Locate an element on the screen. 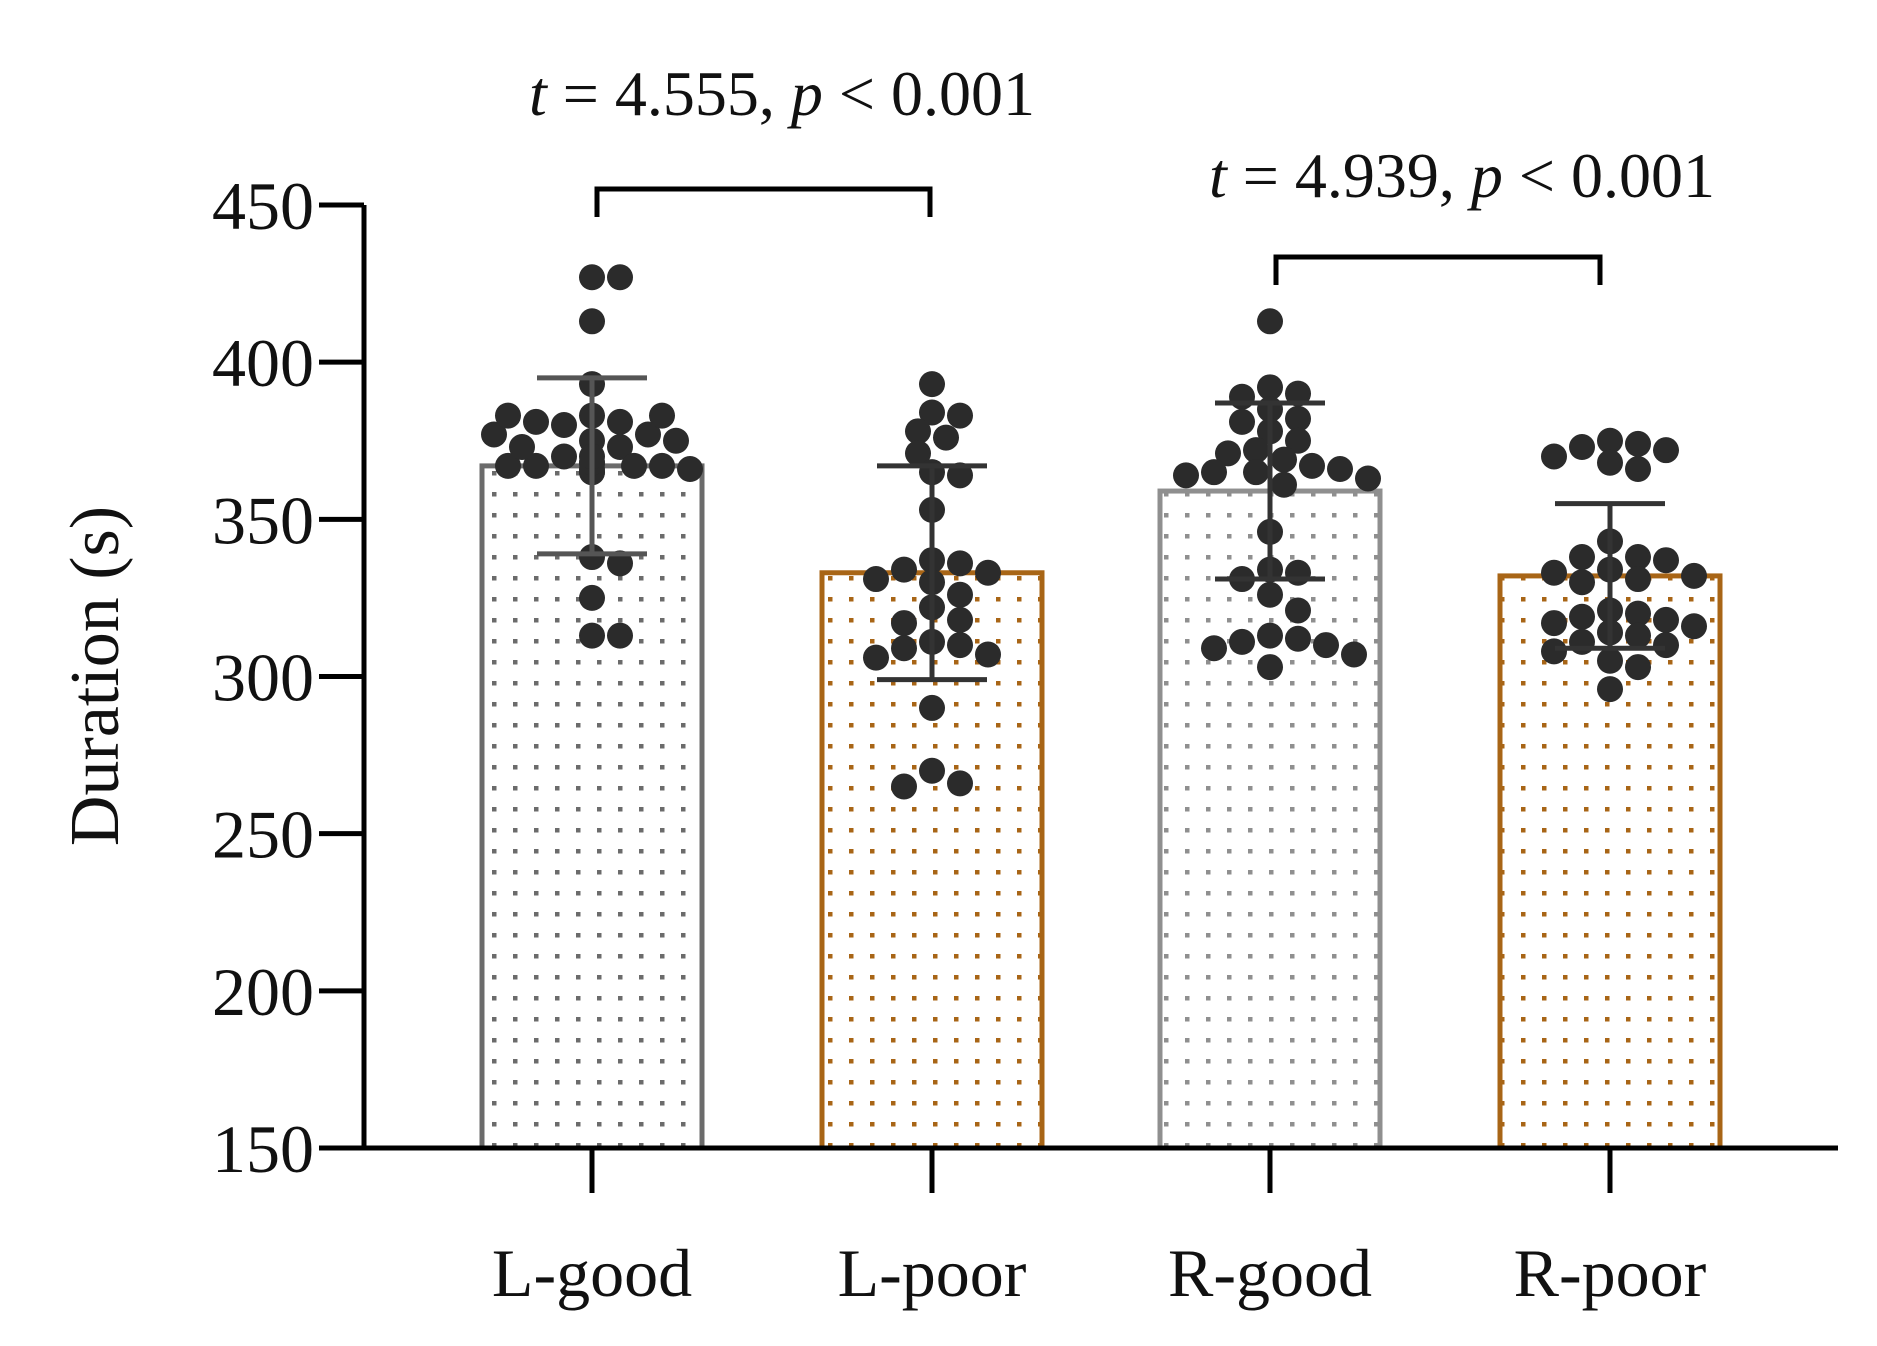 This screenshot has width=1877, height=1346. x-tick-label-l-good: L-good is located at coordinates (592, 1273).